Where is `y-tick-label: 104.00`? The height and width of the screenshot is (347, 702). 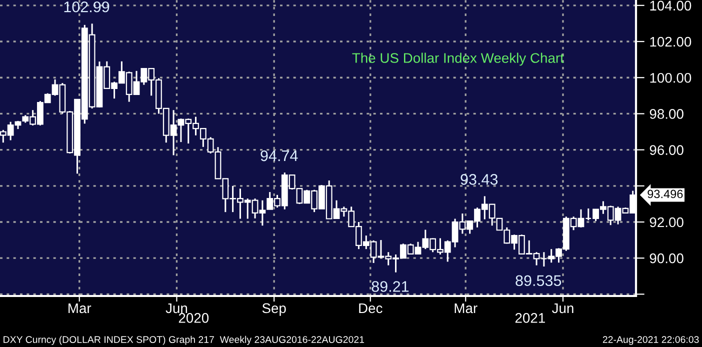
y-tick-label: 104.00 is located at coordinates (671, 5).